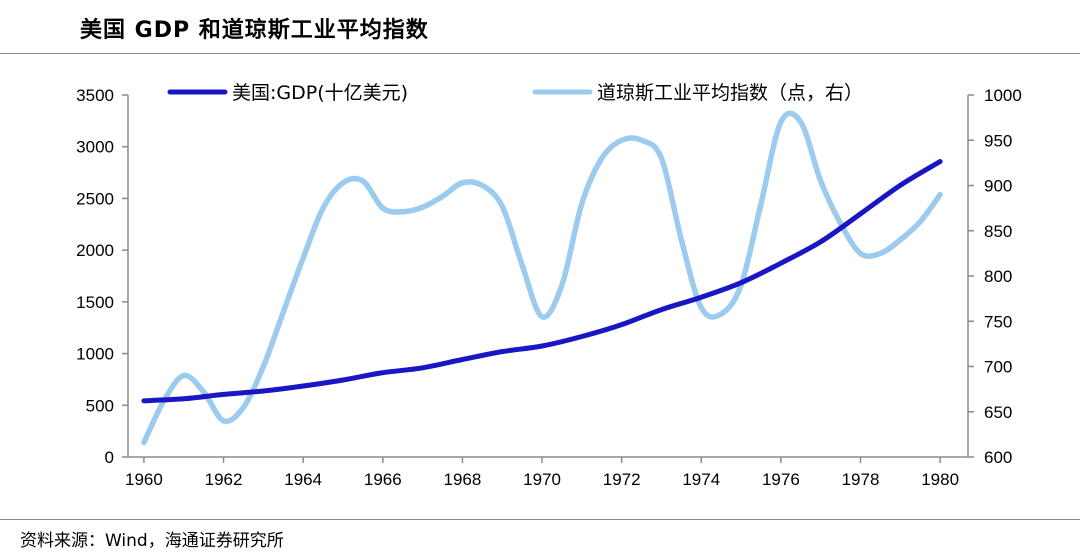  I want to click on right-y-tick-label: 650, so click(998, 412).